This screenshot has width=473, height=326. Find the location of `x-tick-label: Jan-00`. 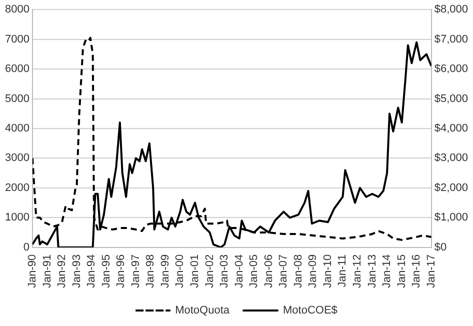

x-tick-label: Jan-00 is located at coordinates (180, 271).